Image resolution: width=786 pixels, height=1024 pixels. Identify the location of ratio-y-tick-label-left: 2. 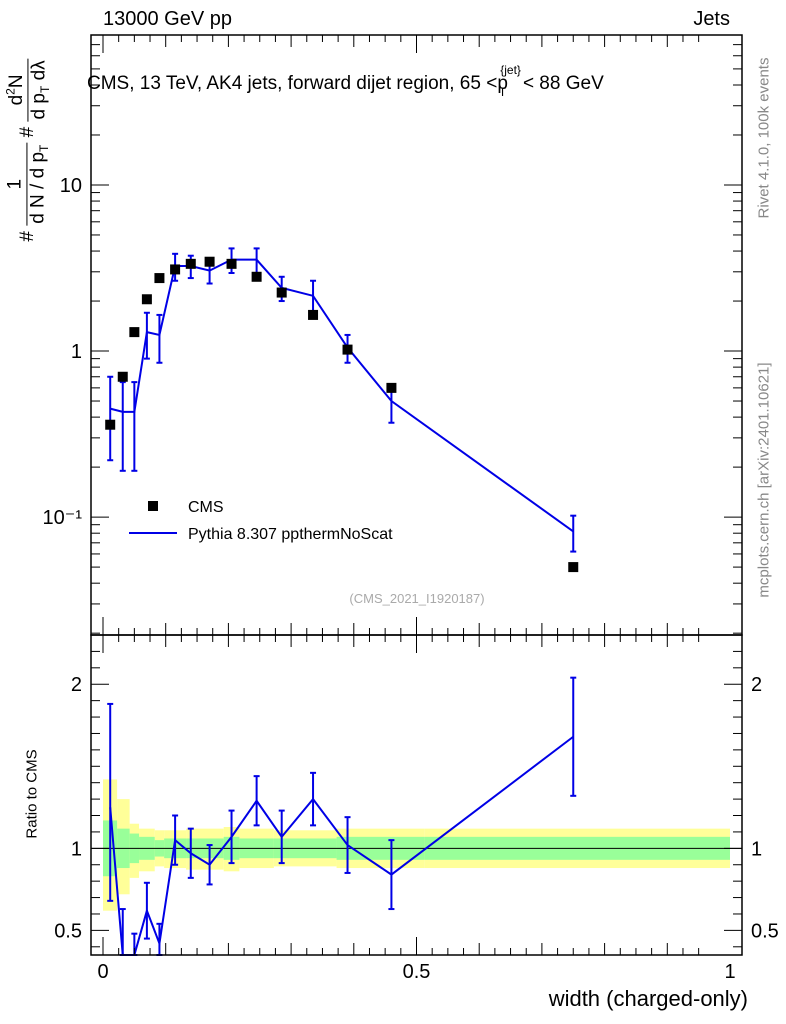
(76, 685).